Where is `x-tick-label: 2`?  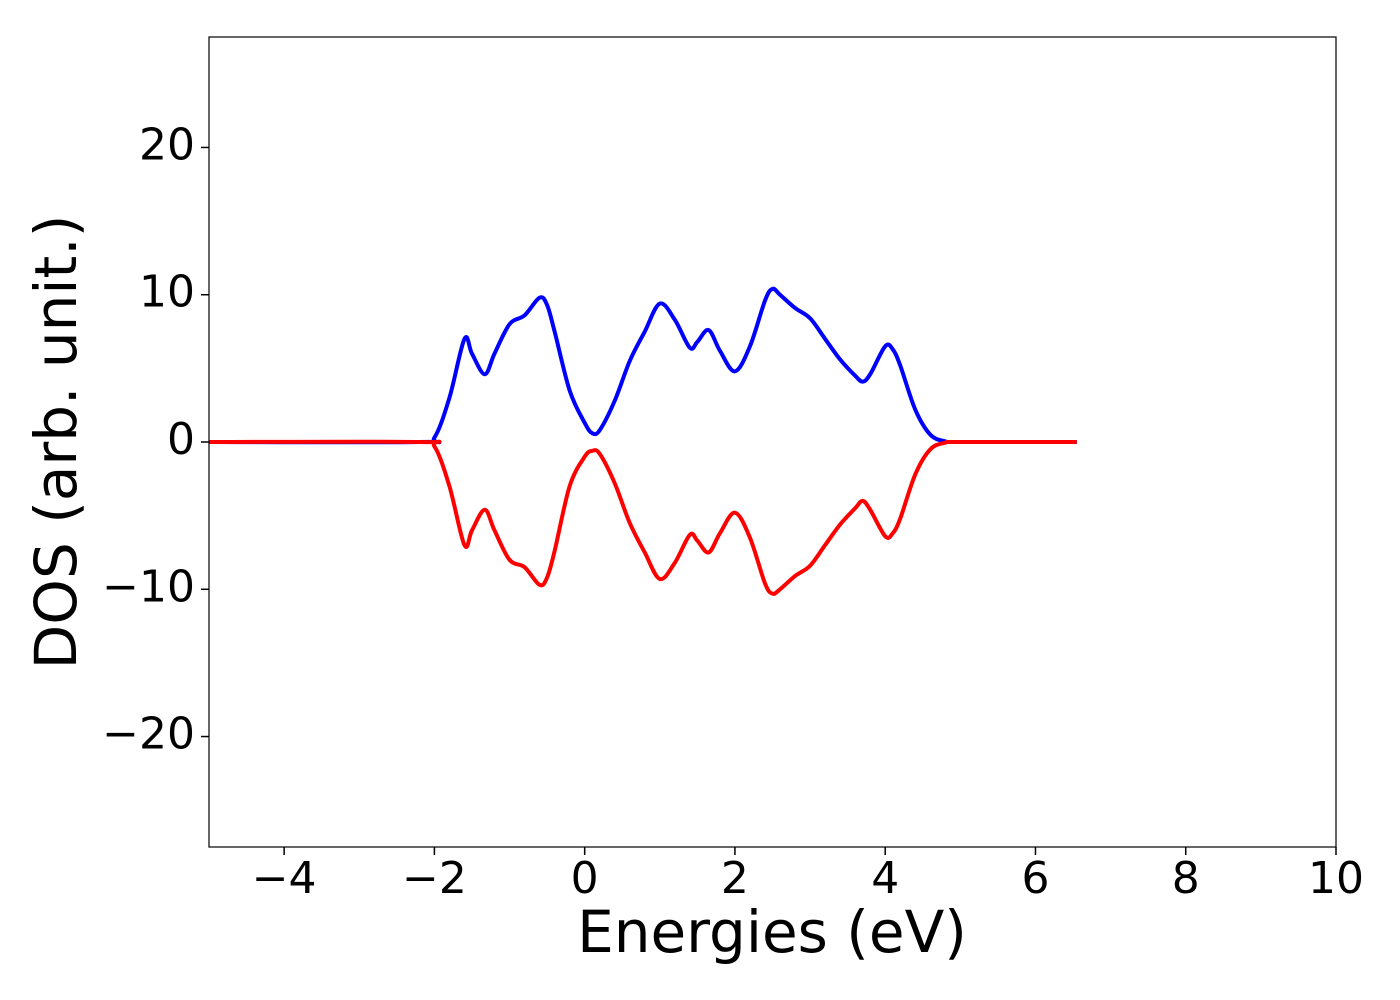
x-tick-label: 2 is located at coordinates (735, 878).